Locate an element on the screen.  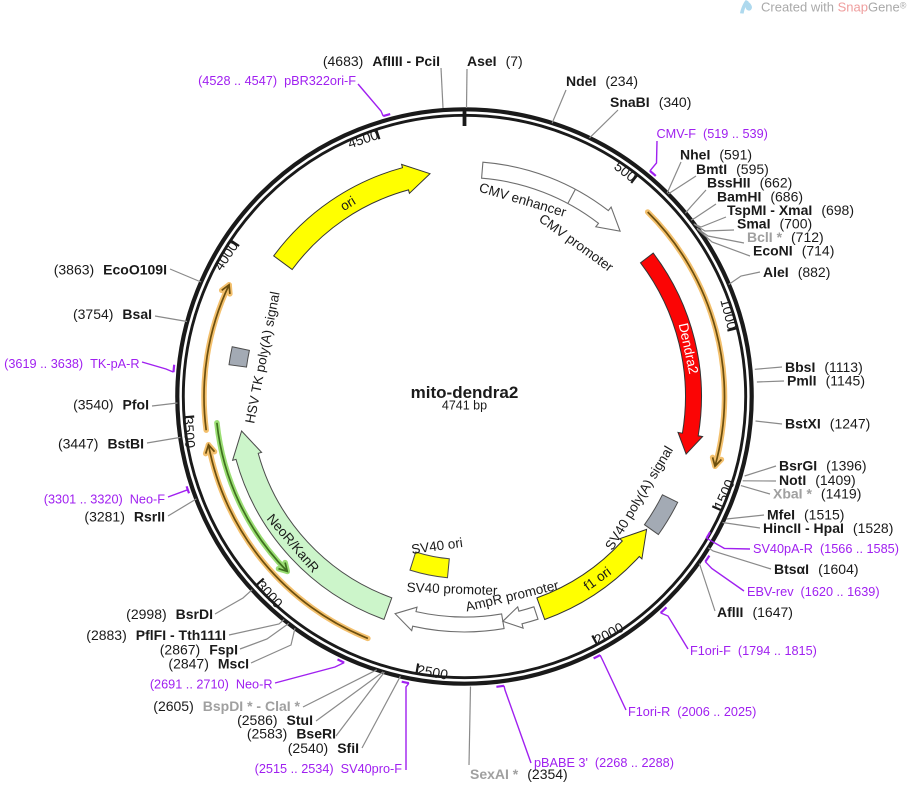
svg-text: ori is located at coordinates (347, 203).